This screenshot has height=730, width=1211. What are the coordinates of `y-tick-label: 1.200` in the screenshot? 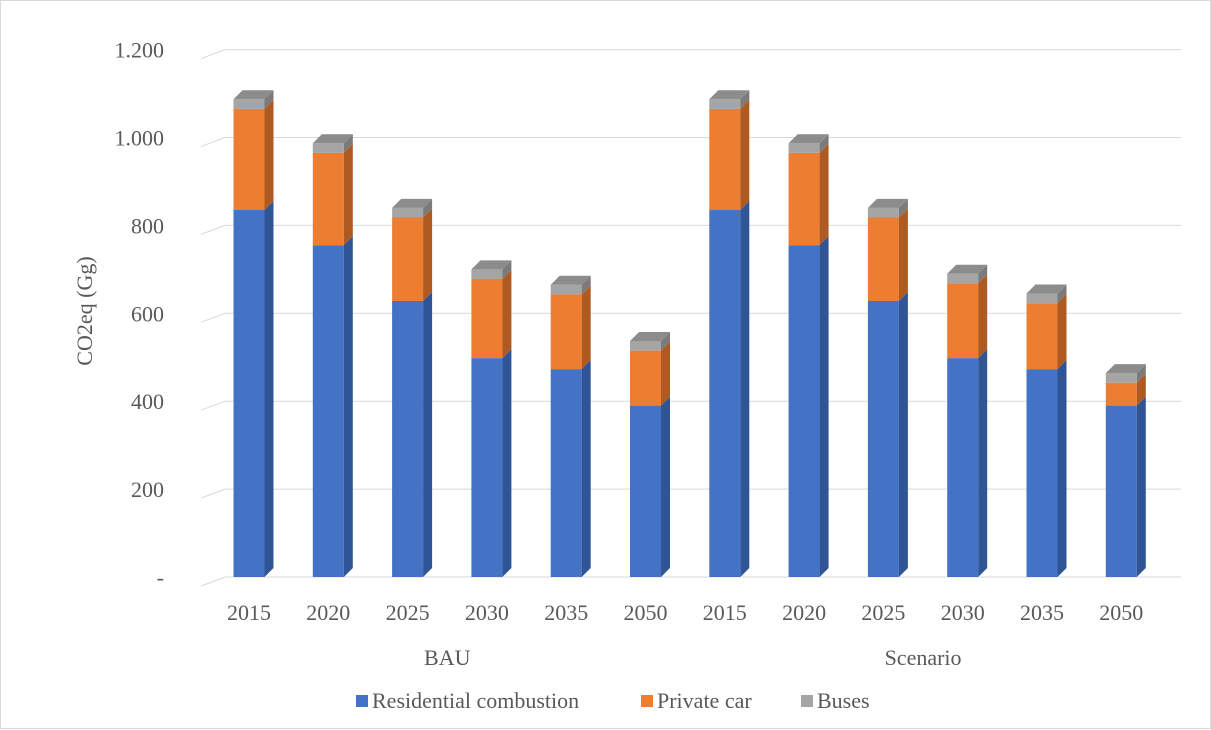 It's located at (140, 50).